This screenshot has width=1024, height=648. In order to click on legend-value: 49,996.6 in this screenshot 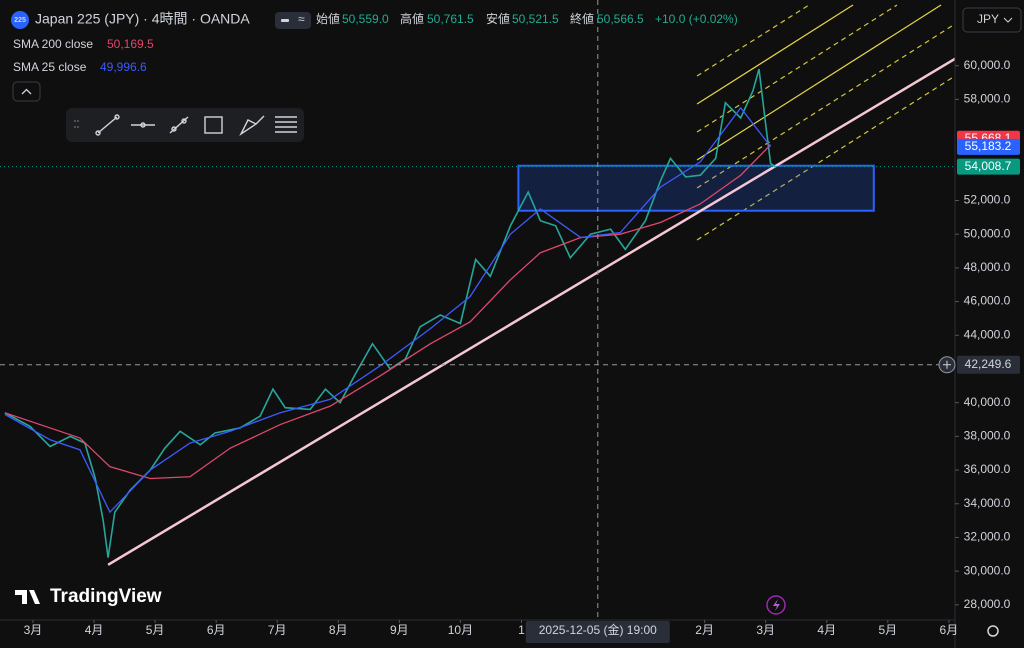, I will do `click(123, 67)`.